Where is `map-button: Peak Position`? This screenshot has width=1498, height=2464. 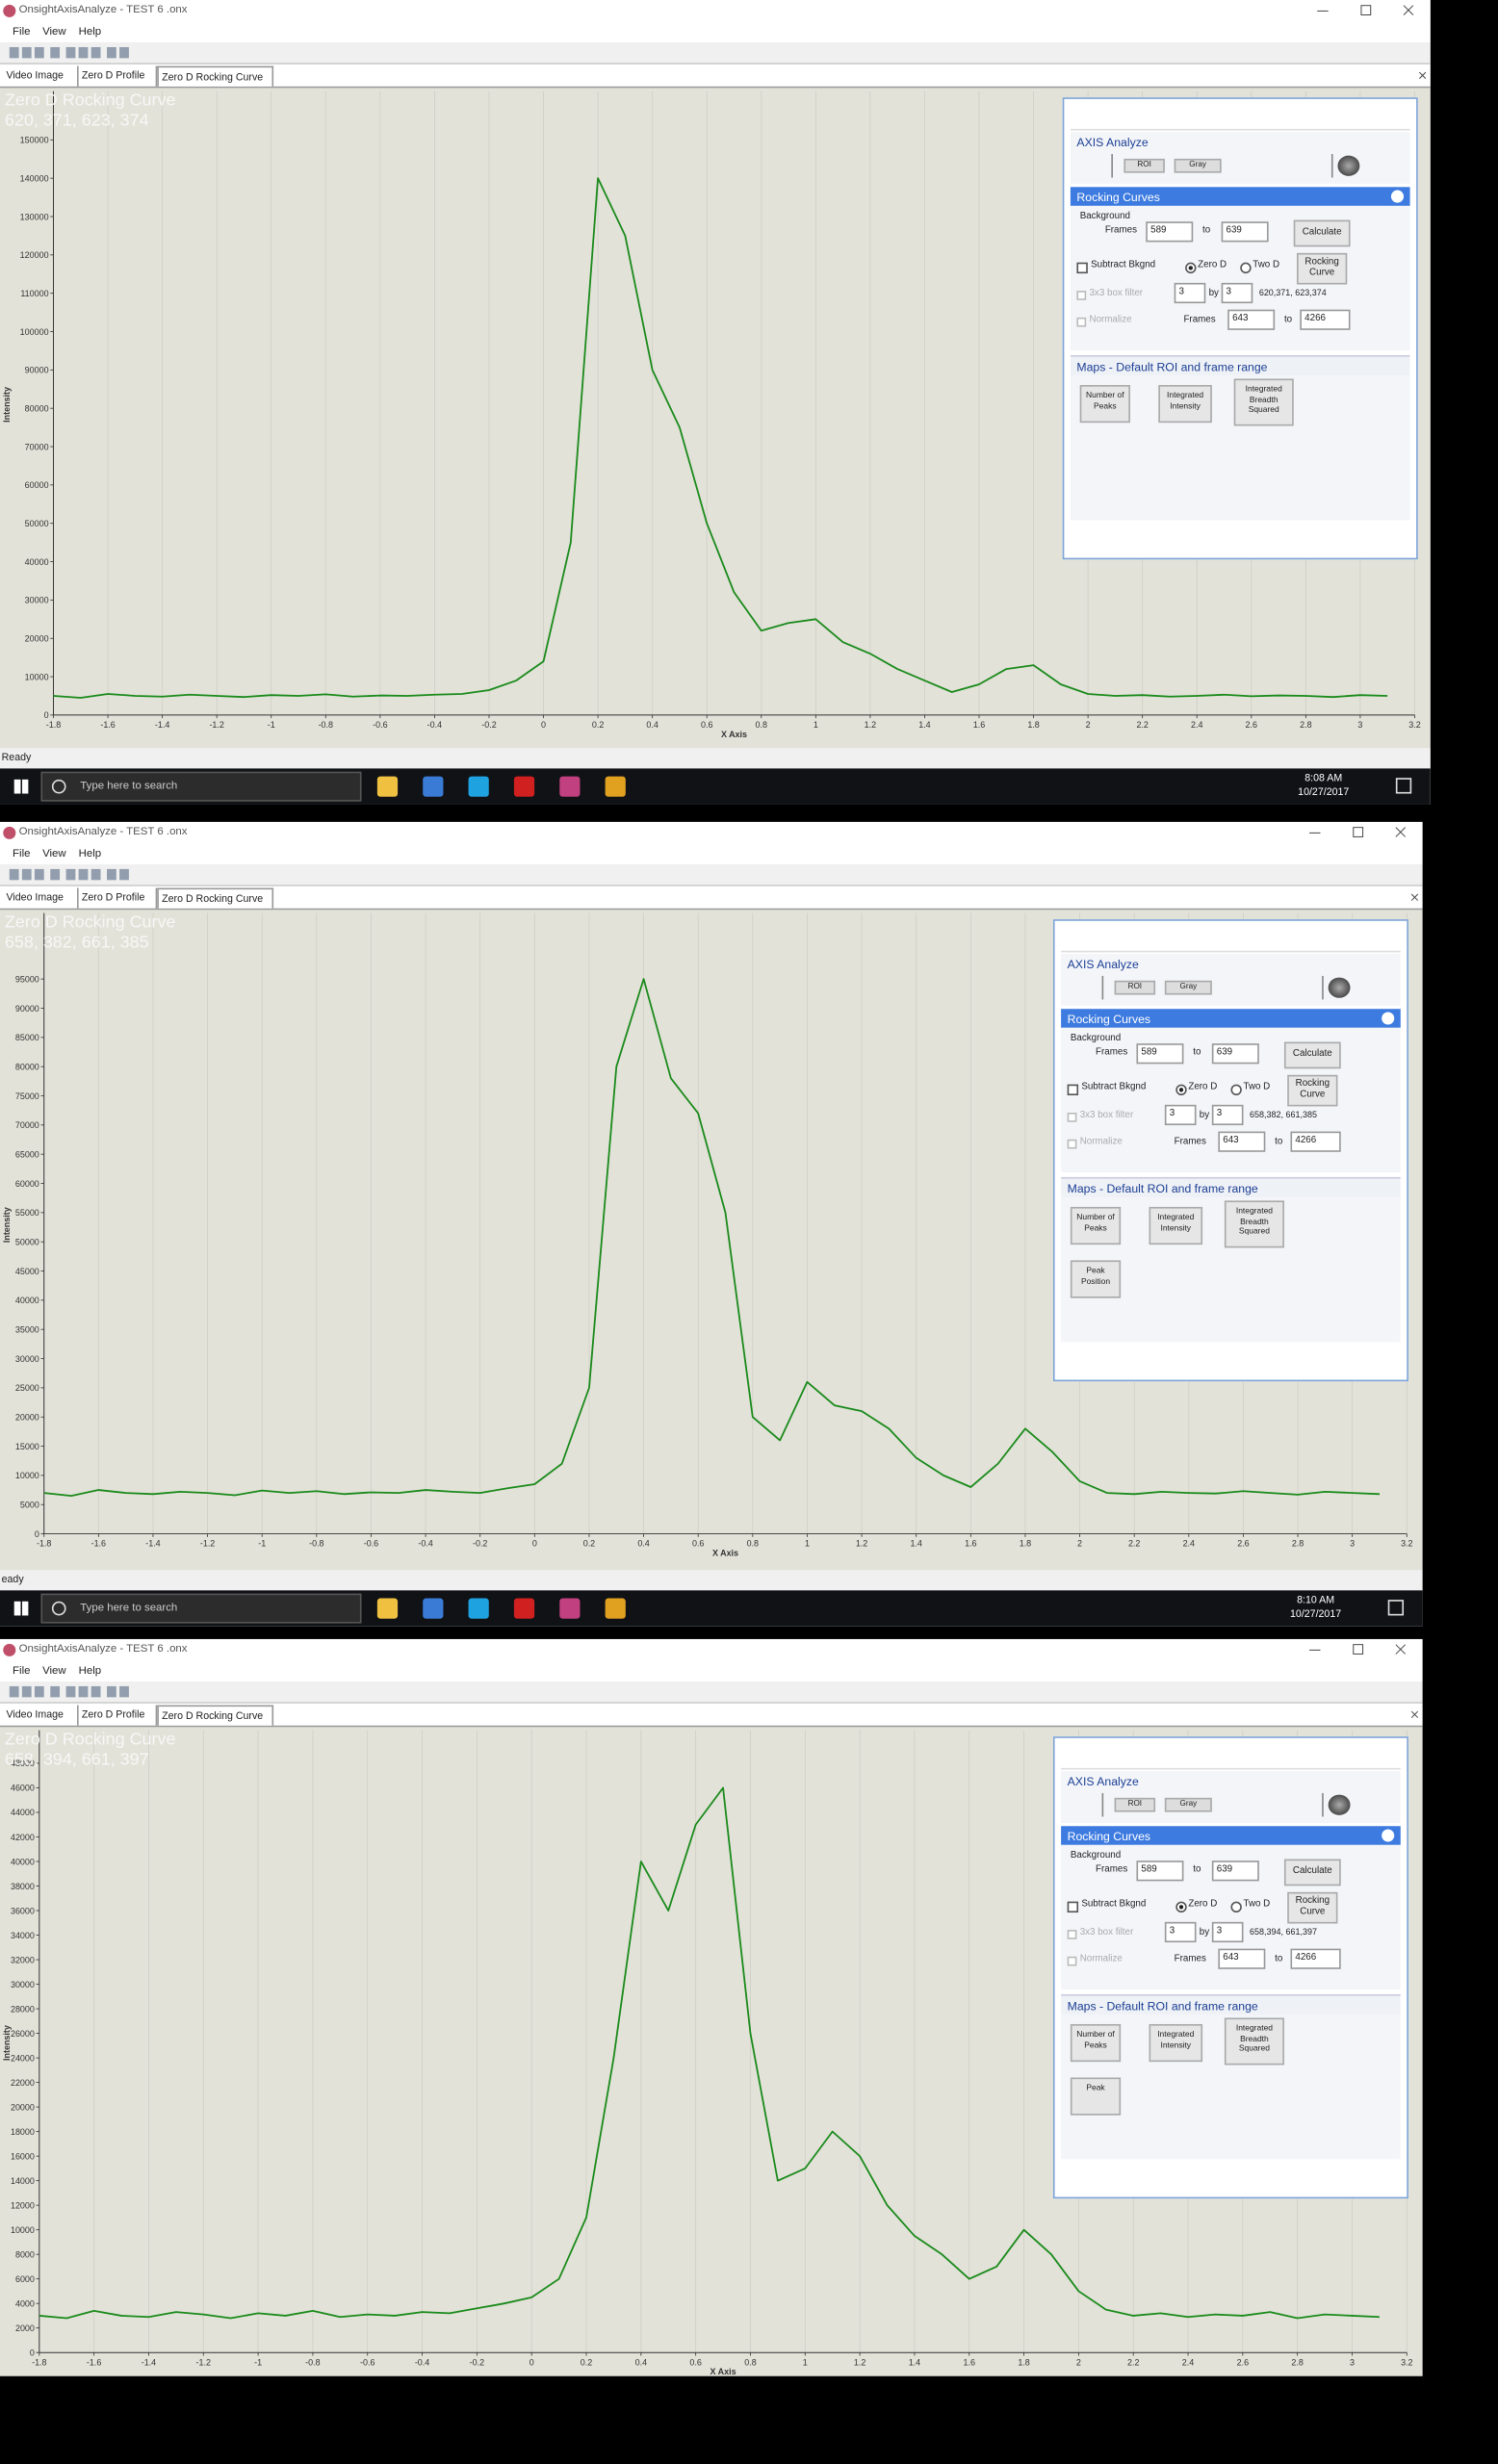
map-button: Peak Position is located at coordinates (1096, 1279).